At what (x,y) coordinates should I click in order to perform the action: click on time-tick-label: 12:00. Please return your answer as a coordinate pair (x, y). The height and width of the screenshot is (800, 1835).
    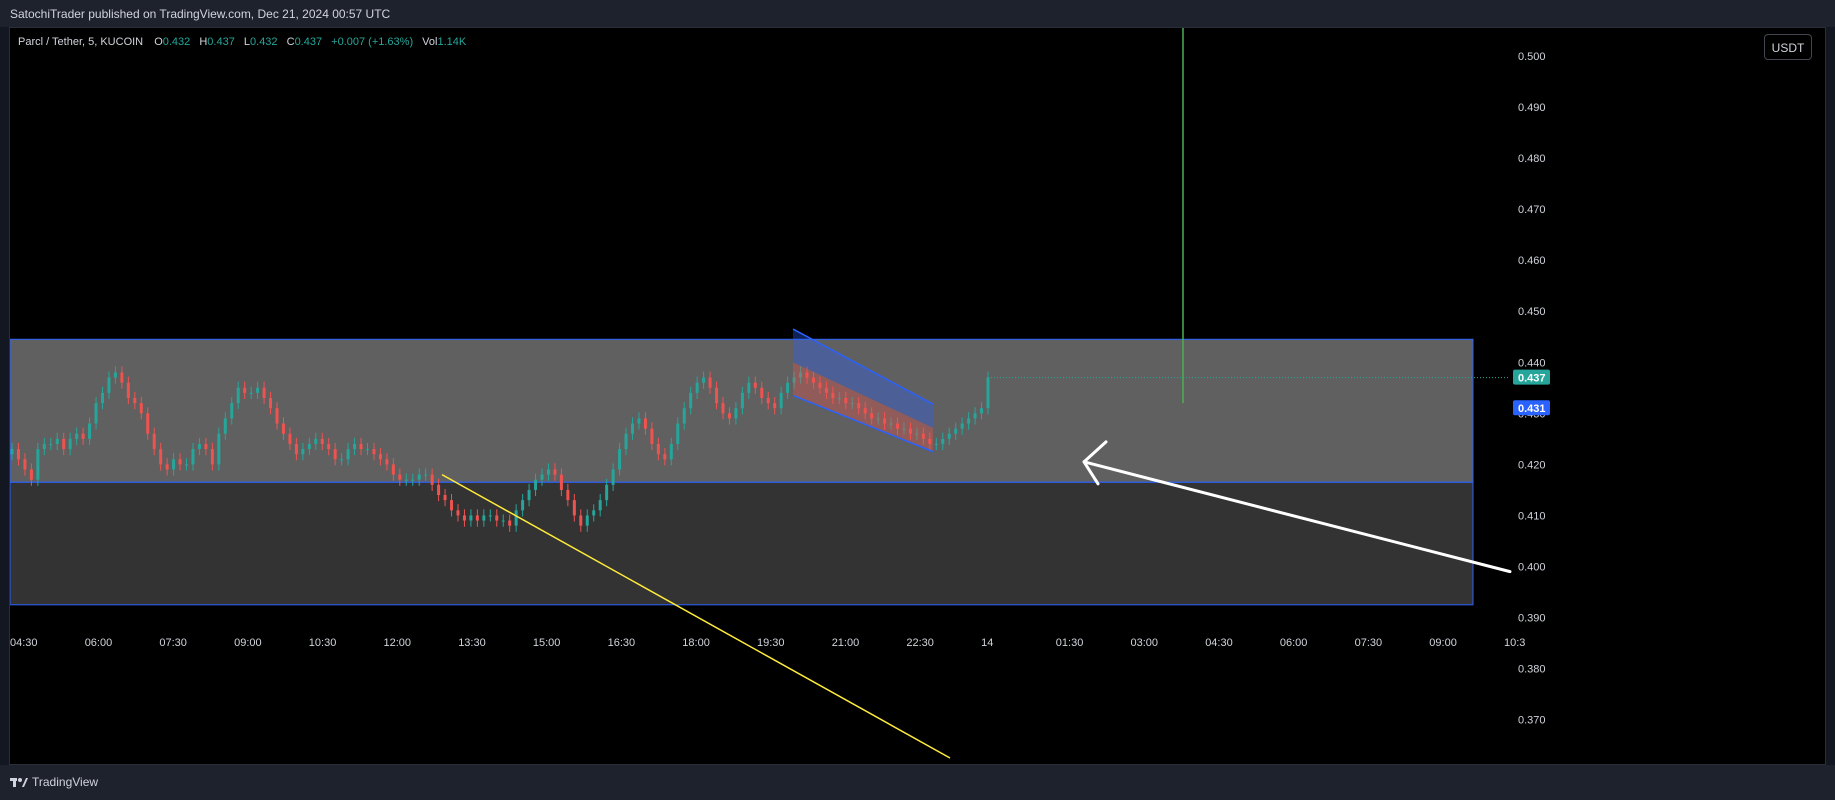
    Looking at the image, I should click on (398, 643).